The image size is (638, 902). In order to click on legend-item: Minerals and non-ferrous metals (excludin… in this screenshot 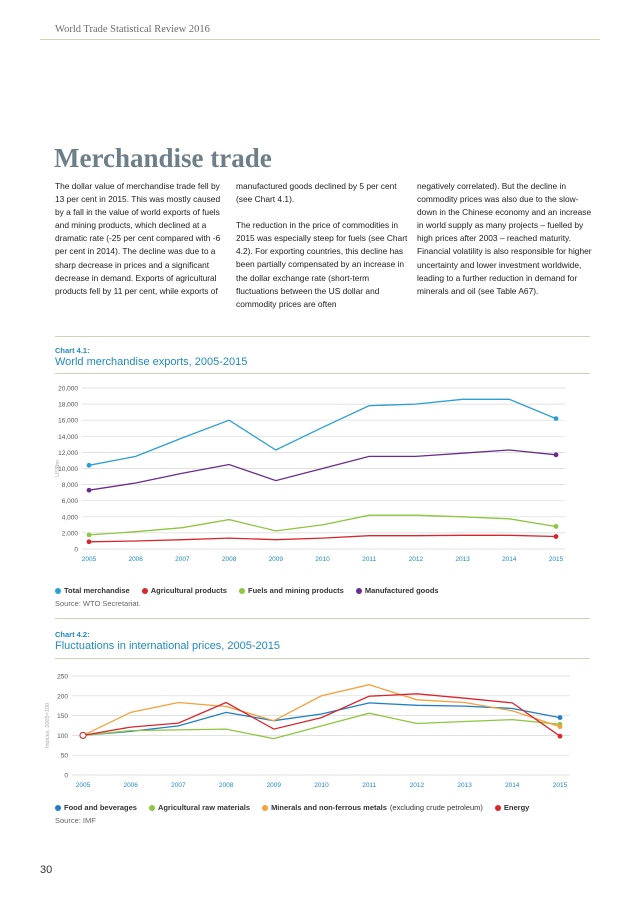, I will do `click(372, 807)`.